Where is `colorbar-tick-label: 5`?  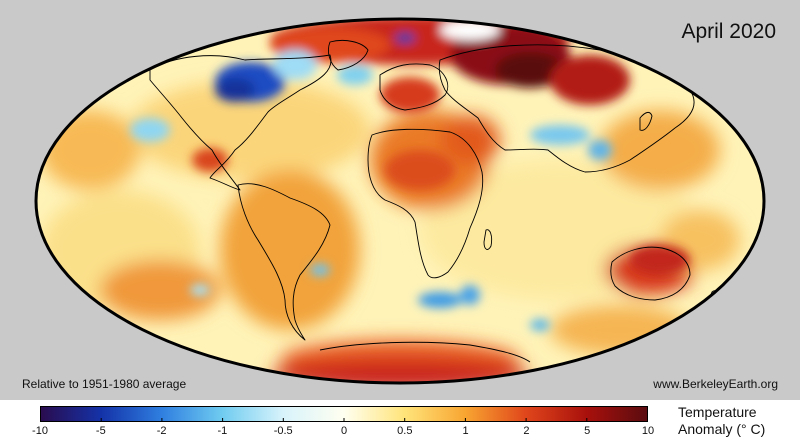 colorbar-tick-label: 5 is located at coordinates (587, 431).